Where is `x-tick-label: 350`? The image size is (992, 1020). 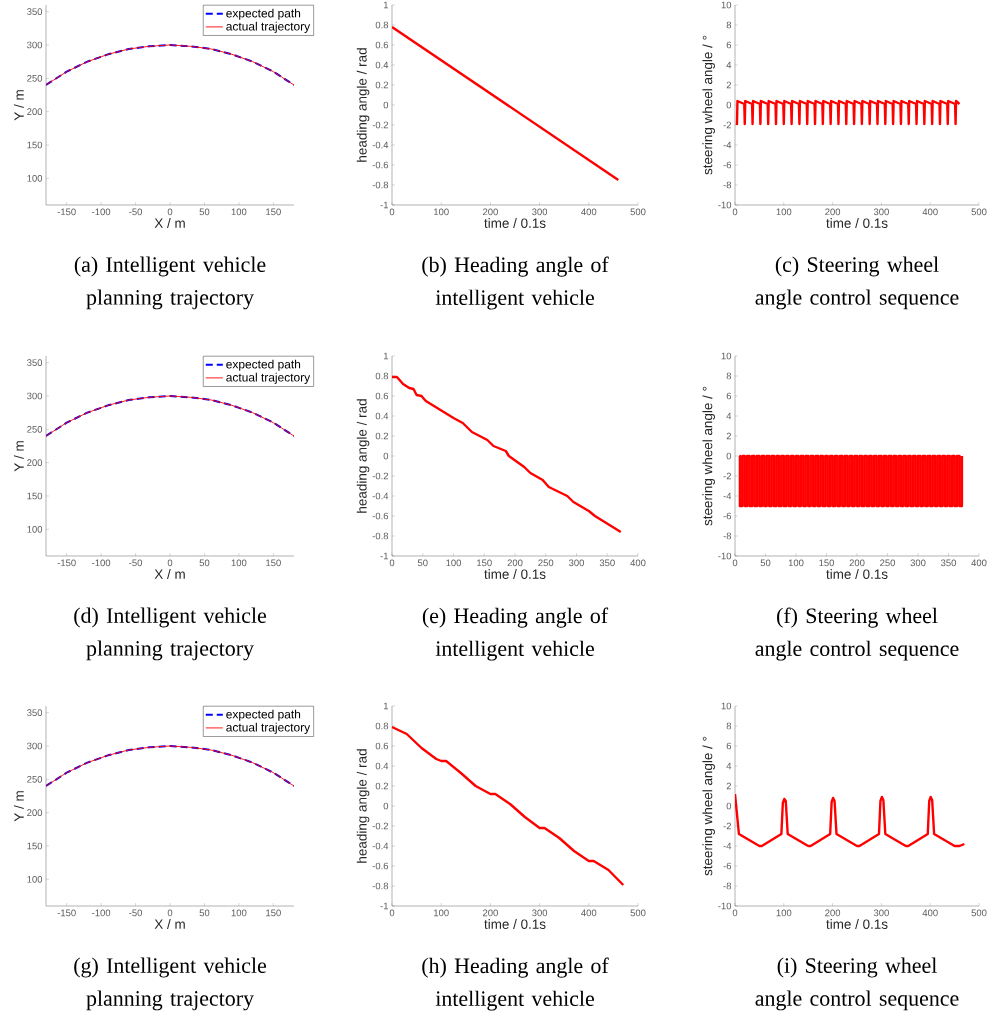 x-tick-label: 350 is located at coordinates (607, 563).